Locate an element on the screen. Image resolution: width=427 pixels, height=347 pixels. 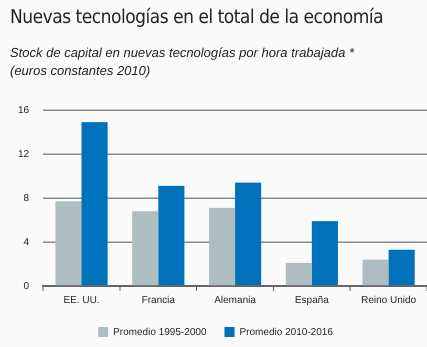
legend-label: Promedio 1995-2000 is located at coordinates (160, 332).